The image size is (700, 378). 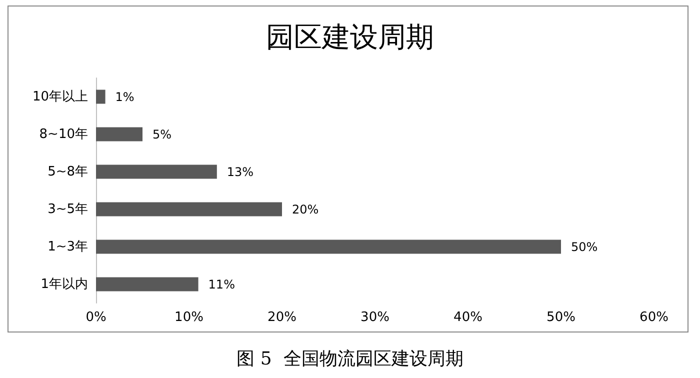 I want to click on x-tick-label: 50%, so click(x=561, y=317).